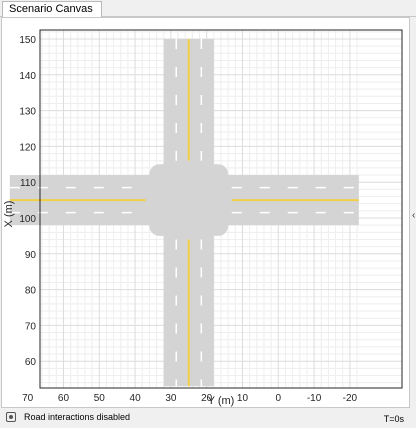 This screenshot has height=428, width=416. I want to click on x-tick-labels: 70 60 50 40 30 20 10 0 -10 -20, so click(189, 398).